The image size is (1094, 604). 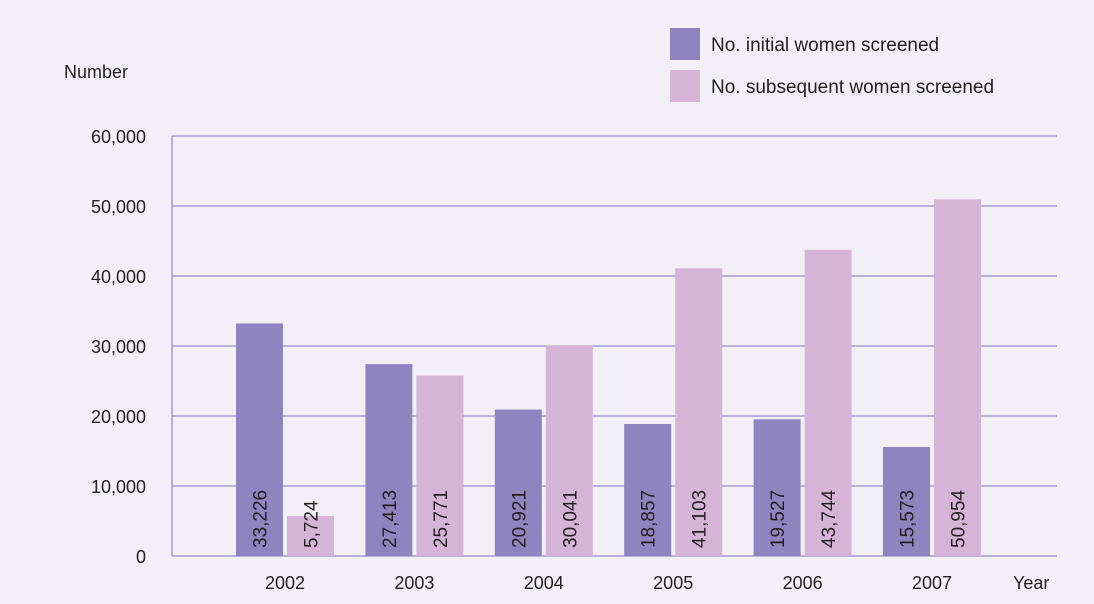 I want to click on bar-value-label: 43,744, so click(x=829, y=518).